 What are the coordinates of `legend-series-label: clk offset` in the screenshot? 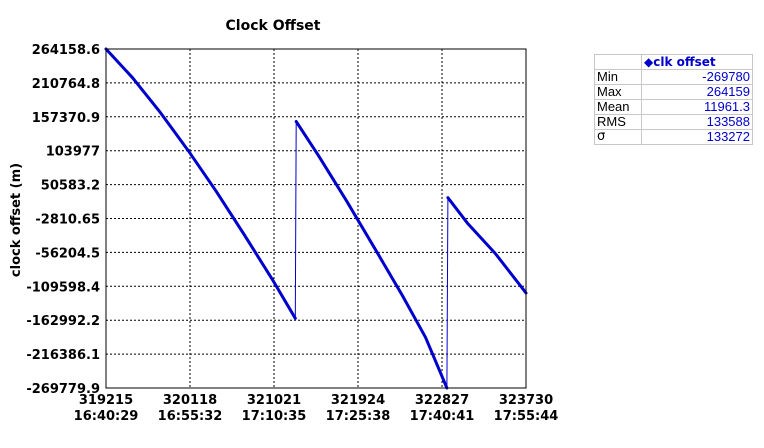 It's located at (684, 62).